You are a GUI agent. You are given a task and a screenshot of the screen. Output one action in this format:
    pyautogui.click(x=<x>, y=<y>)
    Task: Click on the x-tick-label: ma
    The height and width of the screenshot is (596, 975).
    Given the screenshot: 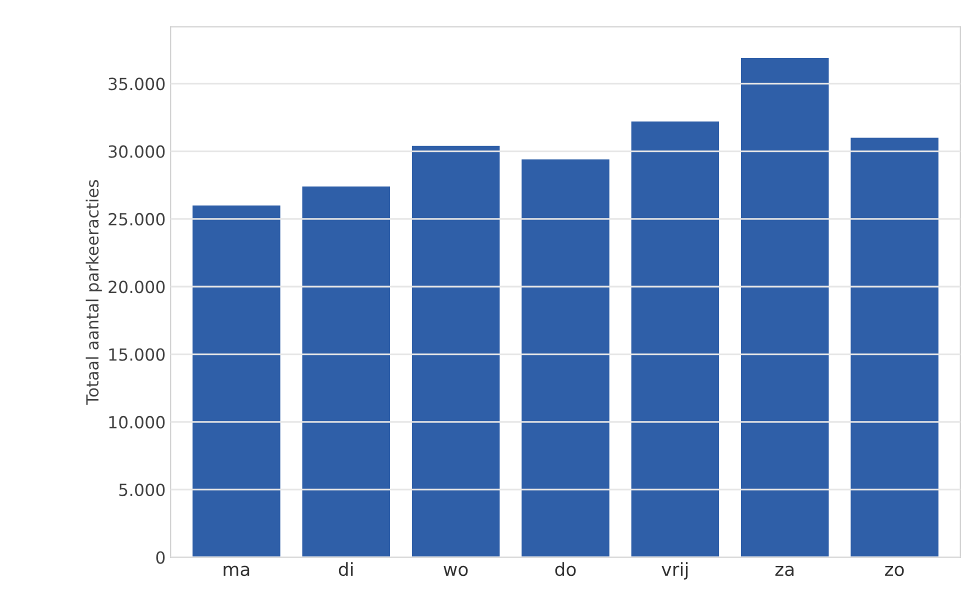 What is the action you would take?
    pyautogui.click(x=237, y=571)
    